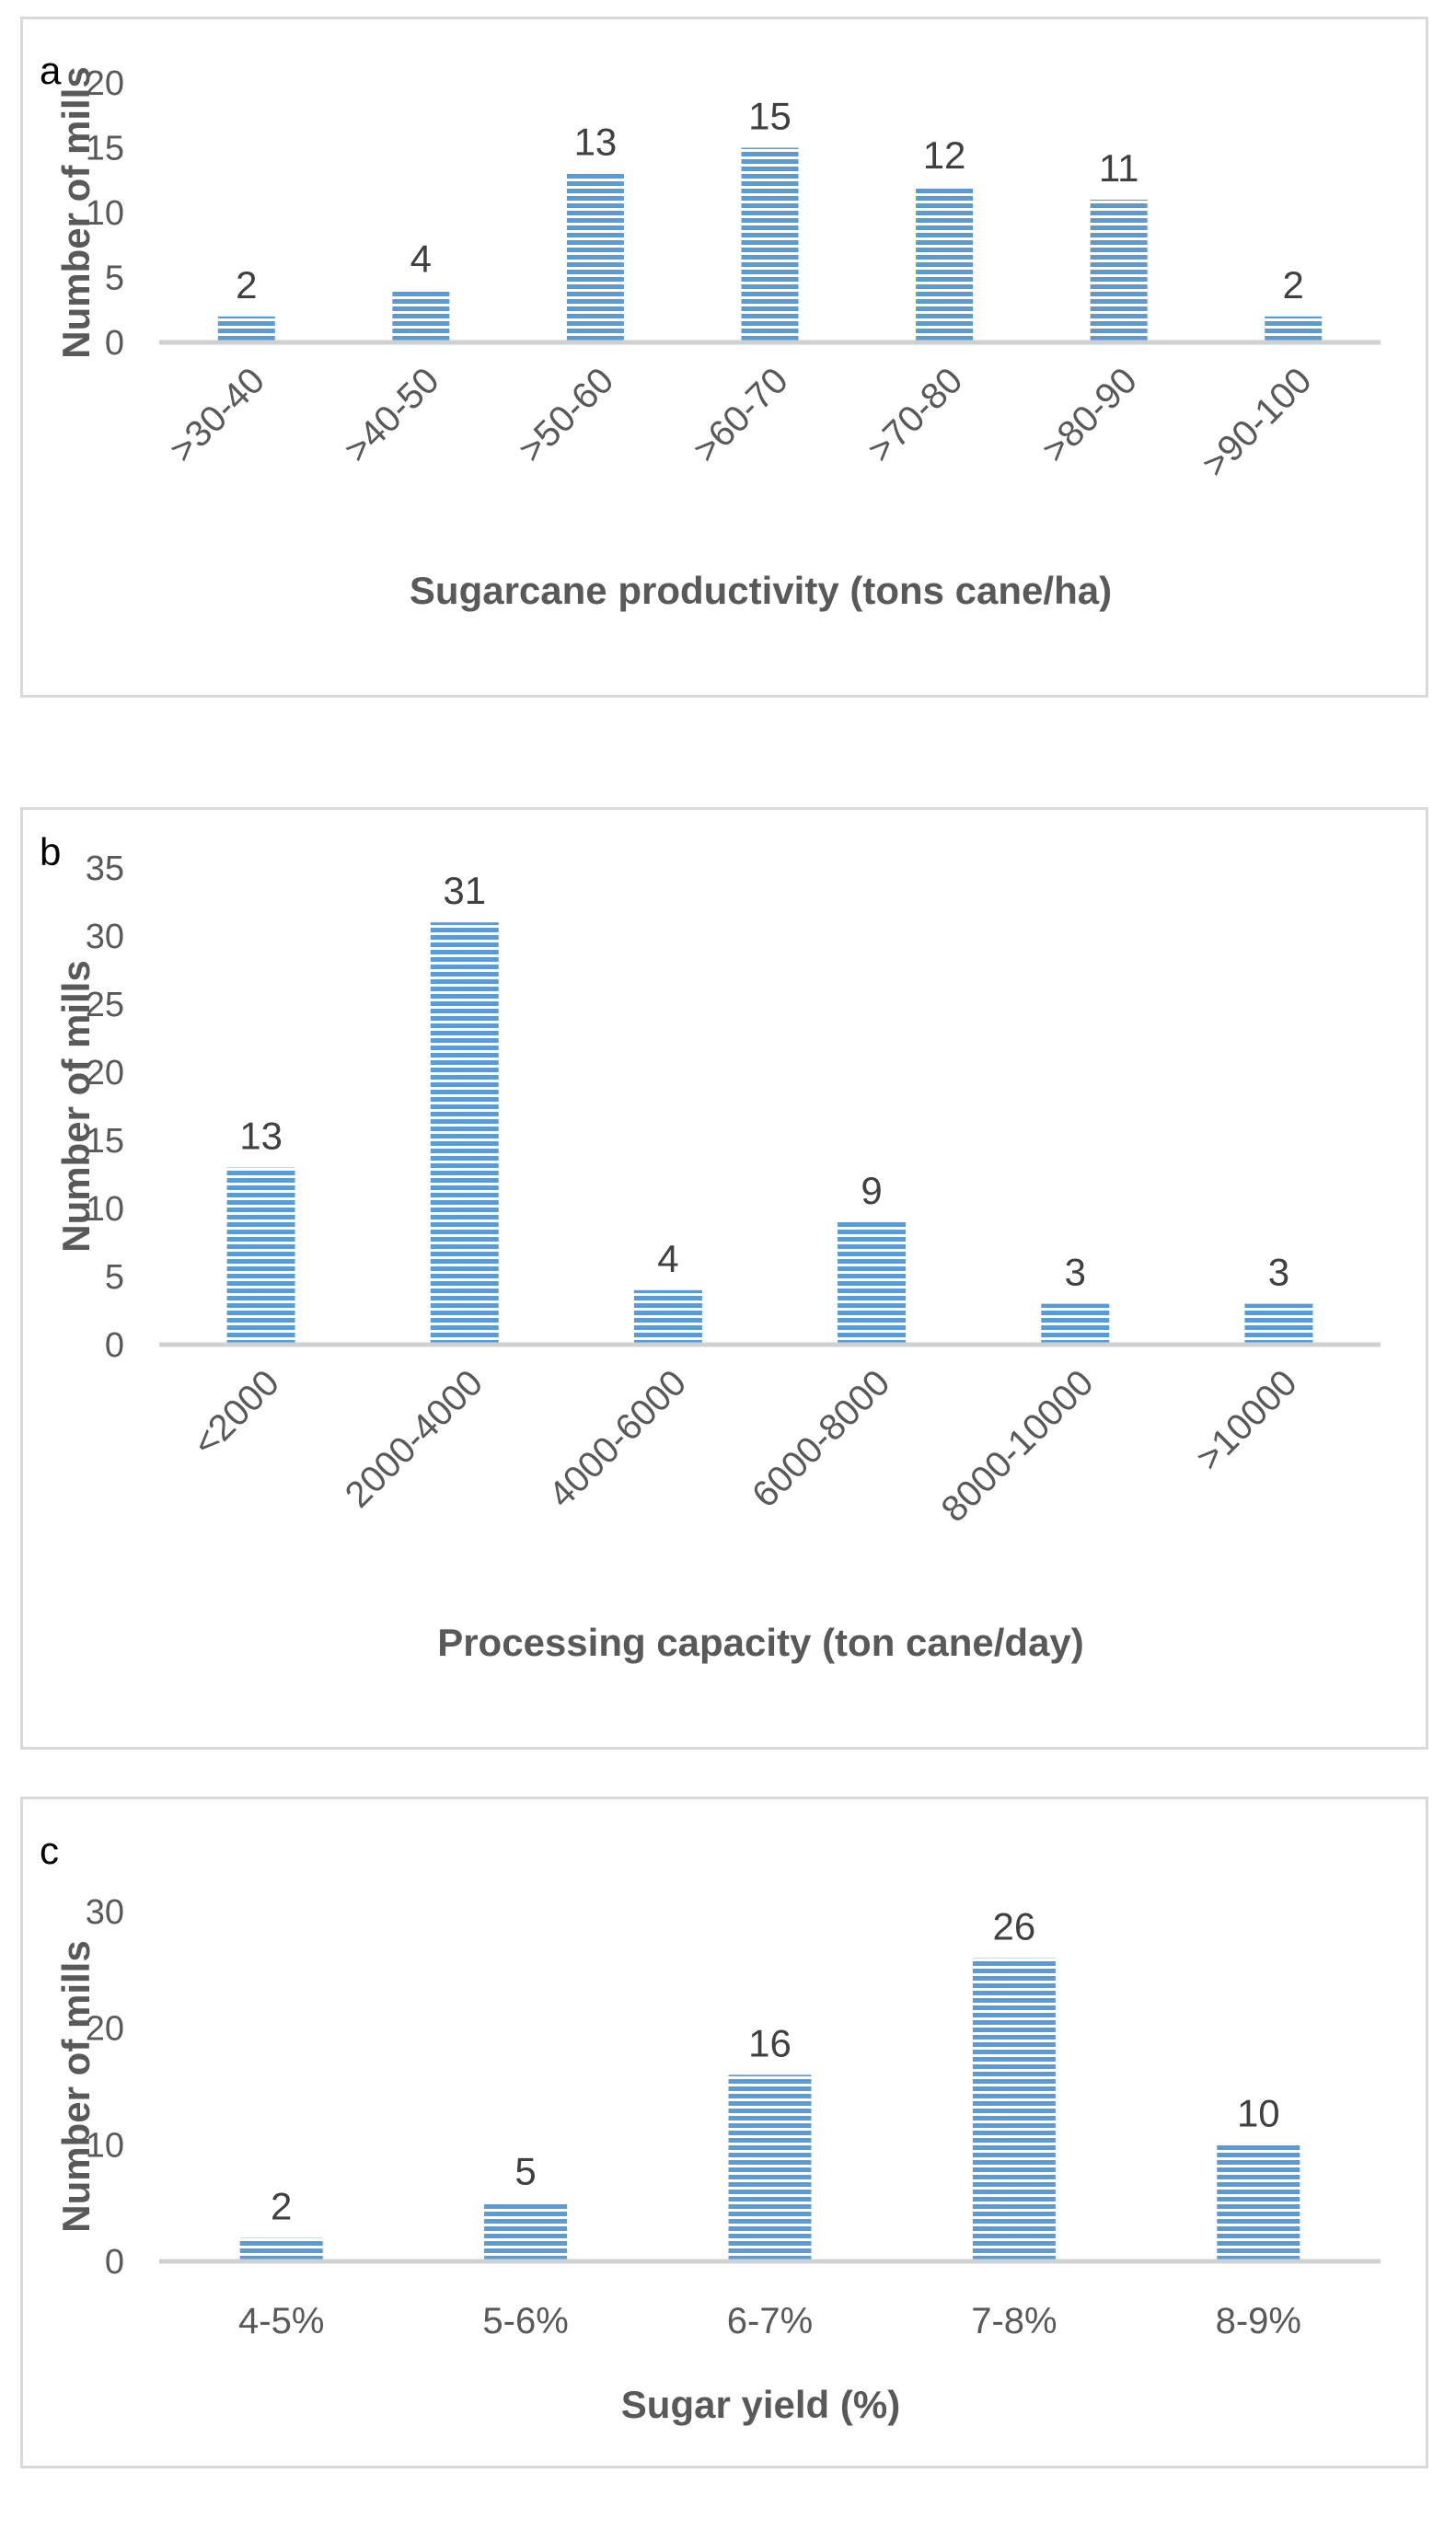 Image resolution: width=1456 pixels, height=2531 pixels. Describe the element at coordinates (464, 891) in the screenshot. I see `data-label: 31` at that location.